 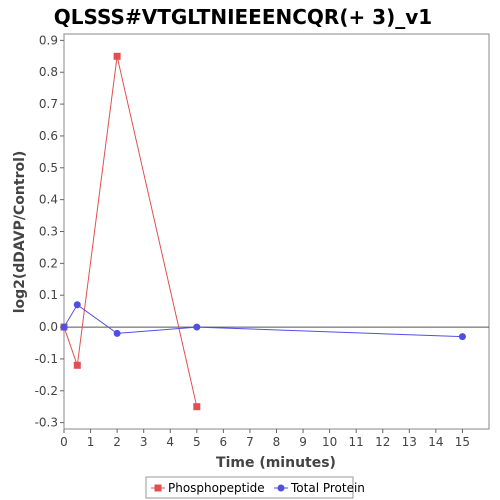 I want to click on x-tick-label: 3, so click(x=144, y=442).